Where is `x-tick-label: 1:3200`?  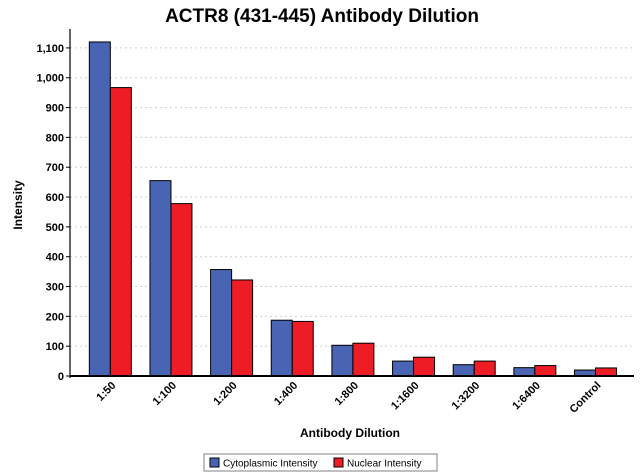 x-tick-label: 1:3200 is located at coordinates (466, 396).